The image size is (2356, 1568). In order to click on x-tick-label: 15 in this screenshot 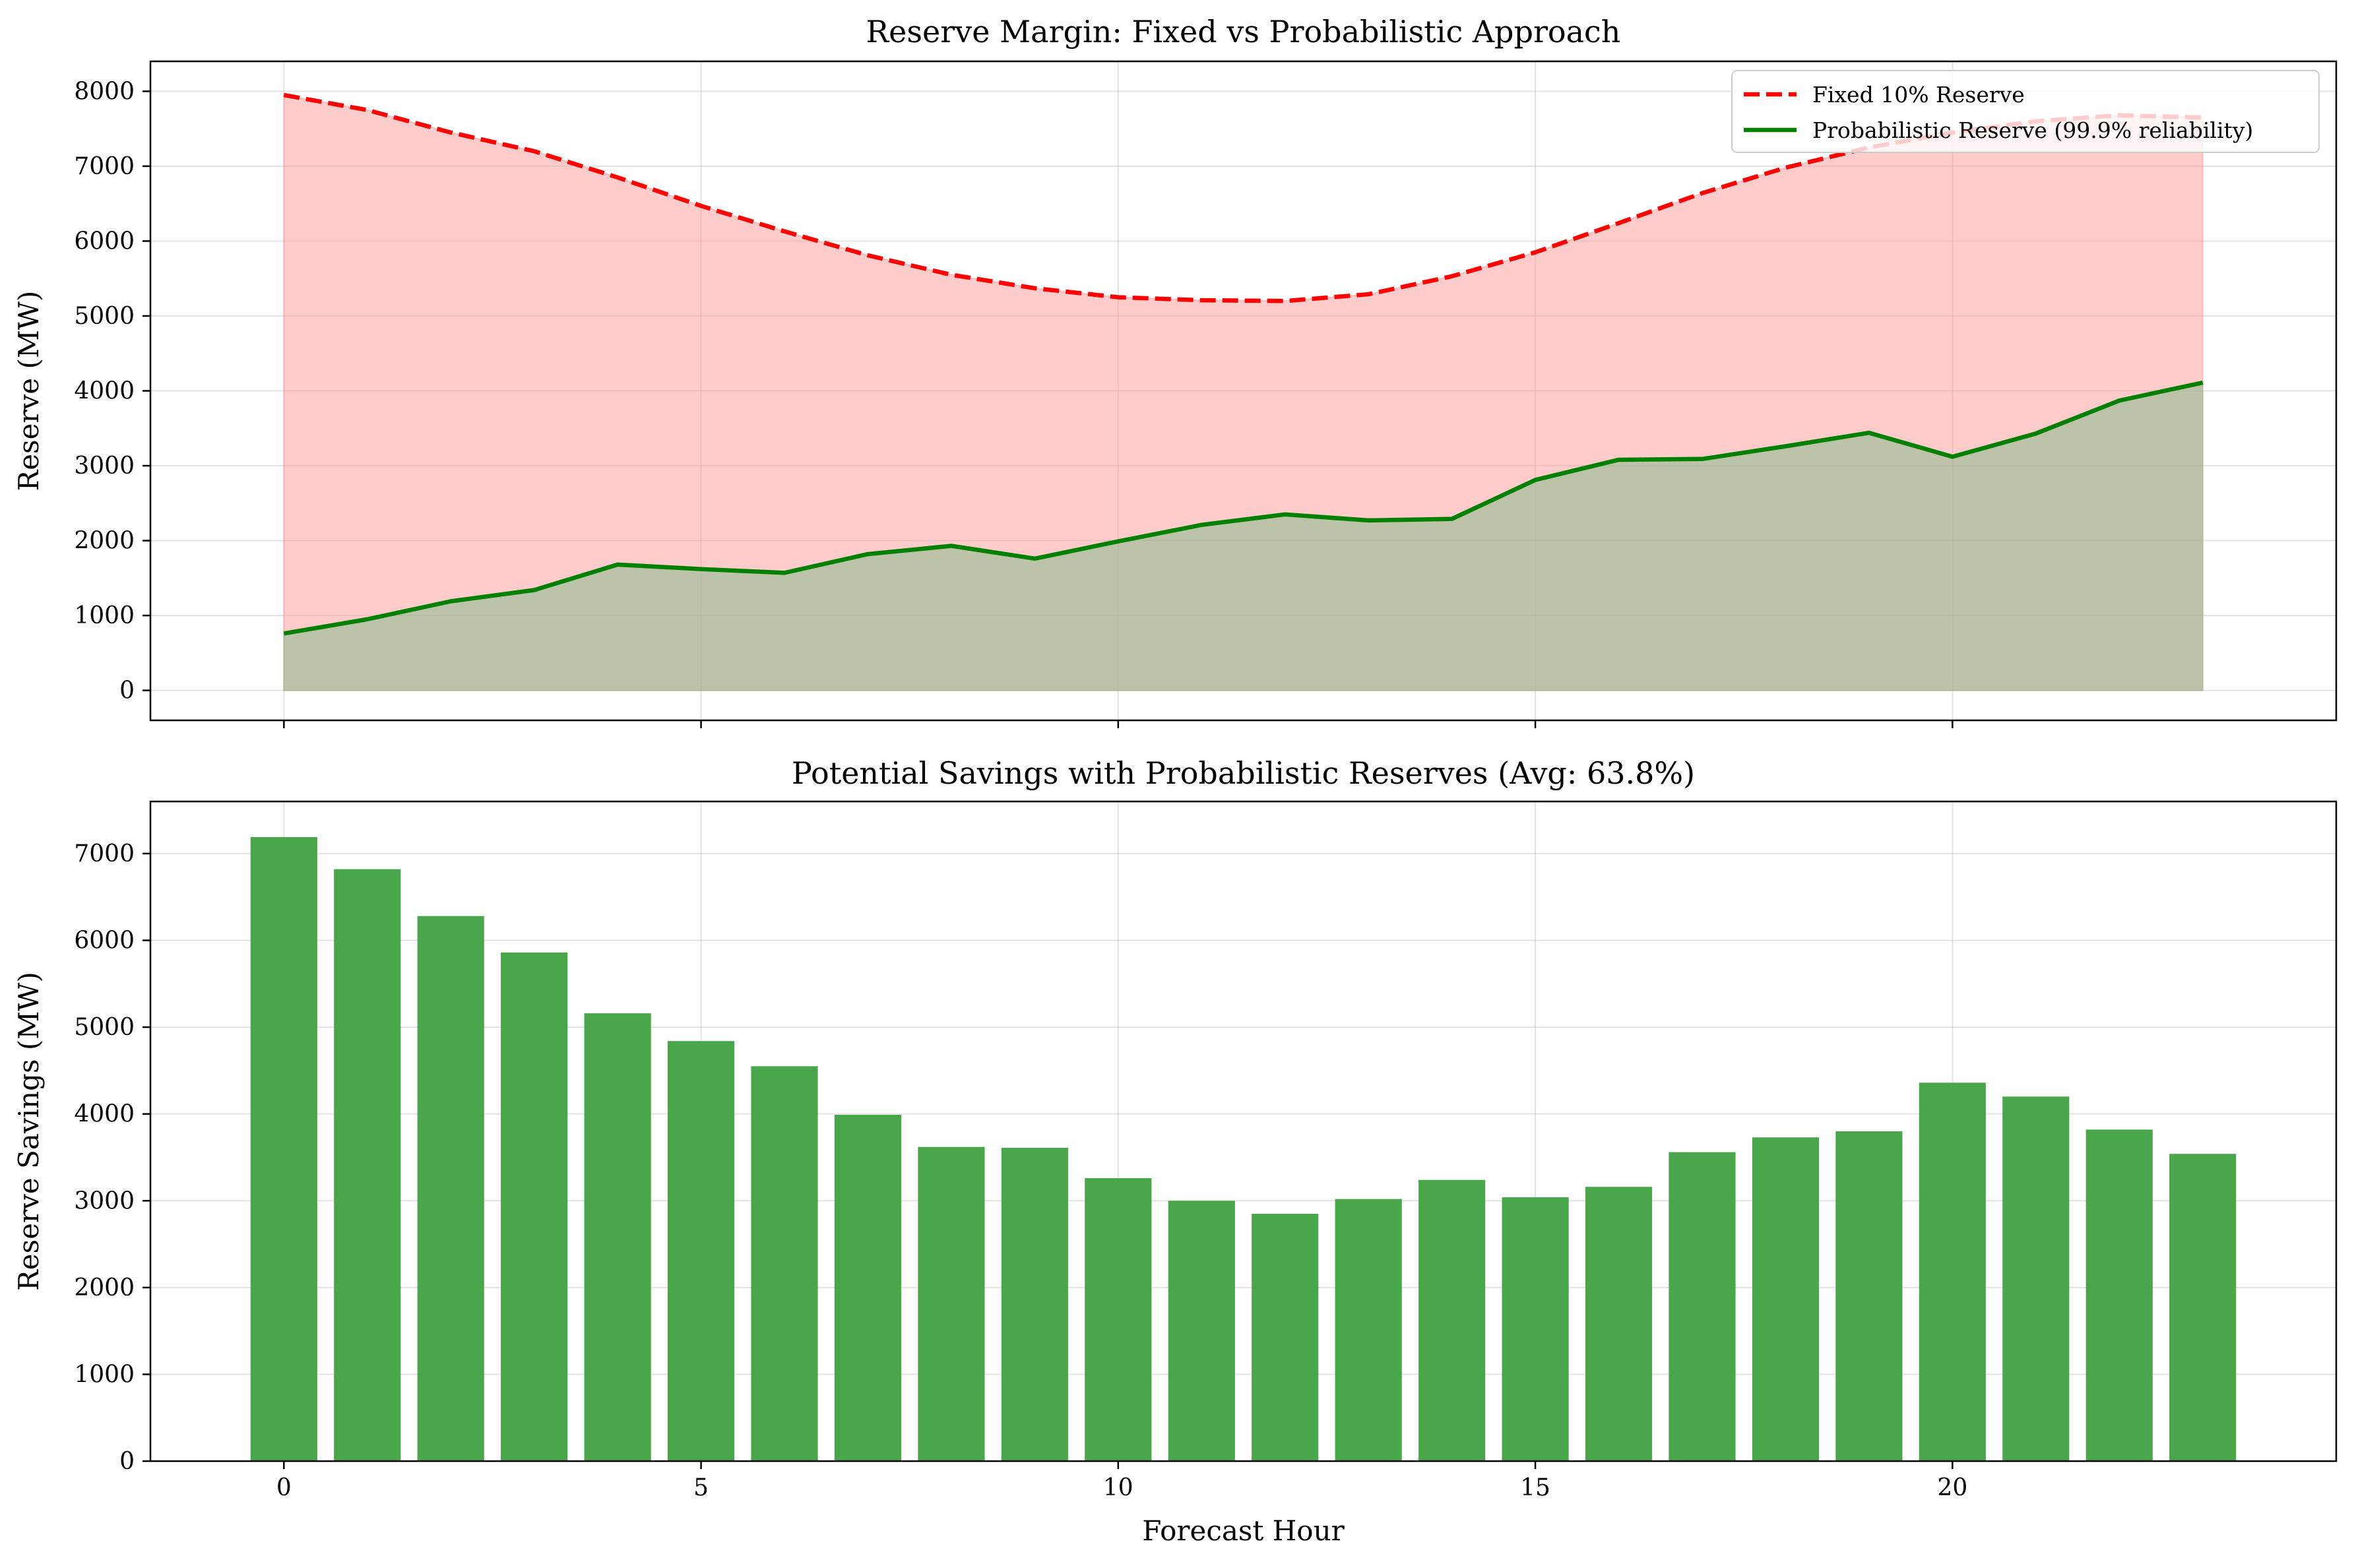, I will do `click(1535, 1487)`.